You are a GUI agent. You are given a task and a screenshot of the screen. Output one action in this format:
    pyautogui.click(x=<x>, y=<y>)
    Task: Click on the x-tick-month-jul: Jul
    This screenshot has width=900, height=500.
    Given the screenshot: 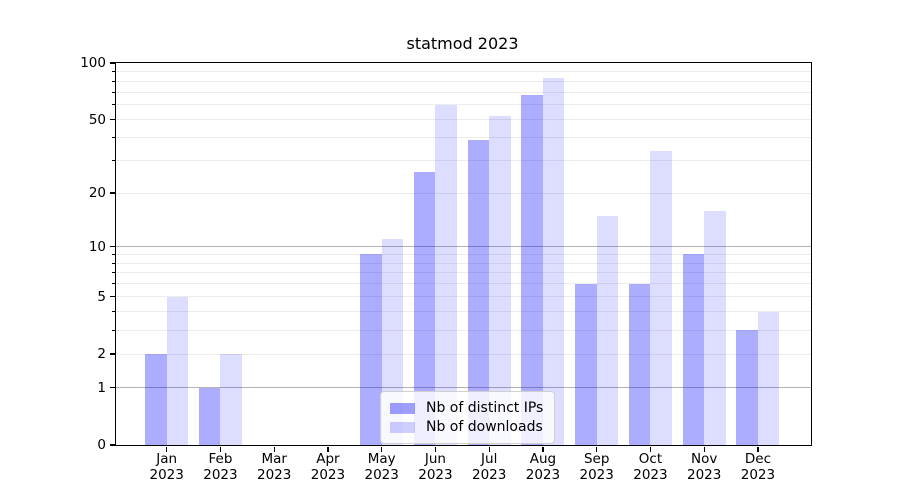 What is the action you would take?
    pyautogui.click(x=489, y=459)
    